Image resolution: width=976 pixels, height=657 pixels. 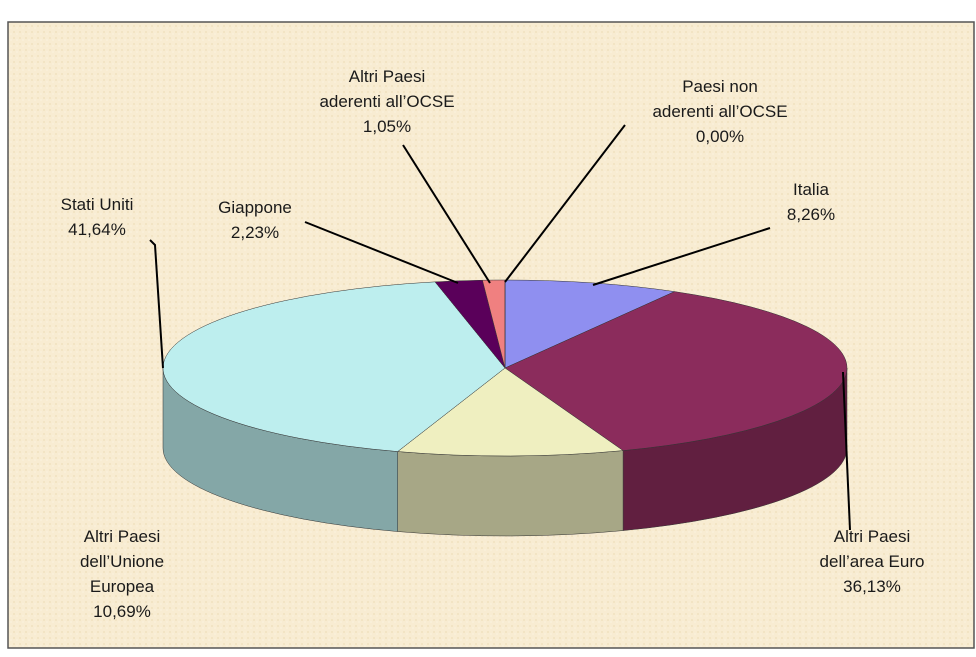 I want to click on slice-label: Altri Paesi dell’area Euro, so click(x=872, y=549).